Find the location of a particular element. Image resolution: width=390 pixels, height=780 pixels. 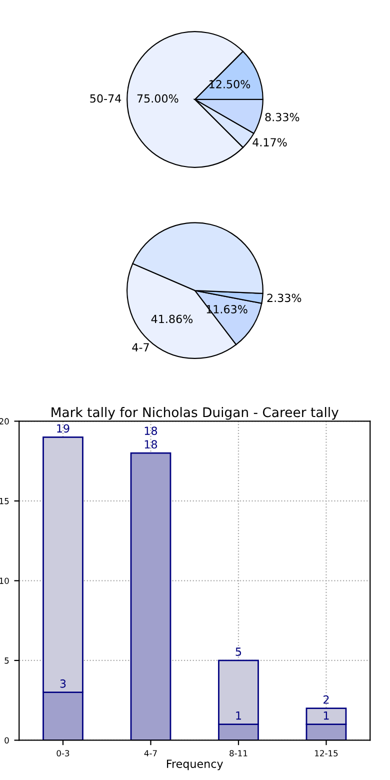

data-label: 12.50% is located at coordinates (230, 84).